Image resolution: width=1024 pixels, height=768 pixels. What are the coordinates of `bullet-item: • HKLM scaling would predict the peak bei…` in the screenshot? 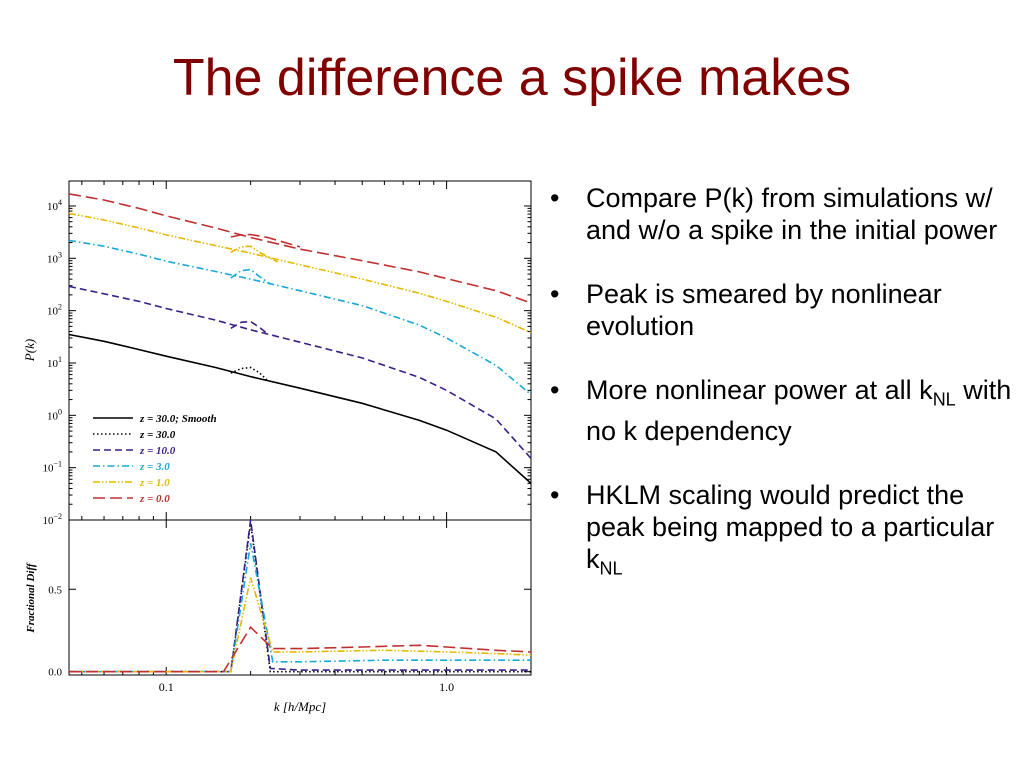 It's located at (783, 531).